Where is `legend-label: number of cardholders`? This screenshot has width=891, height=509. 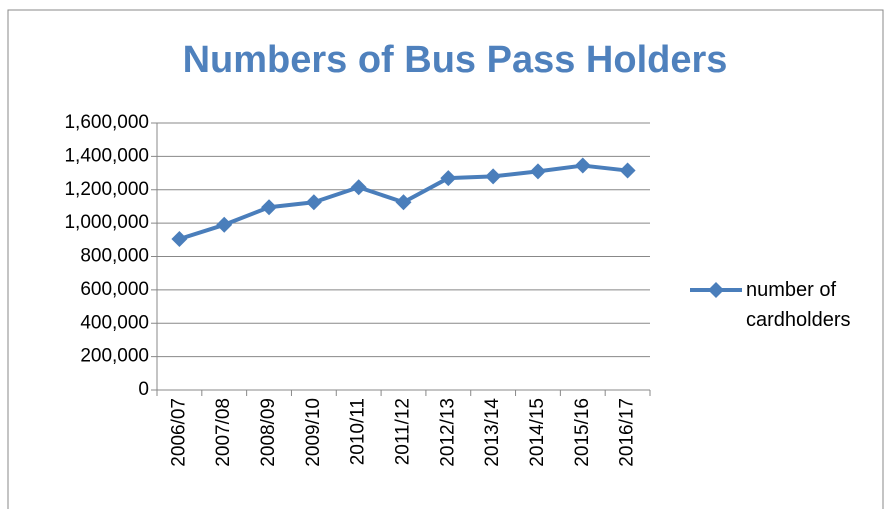
legend-label: number of cardholders is located at coordinates (798, 305).